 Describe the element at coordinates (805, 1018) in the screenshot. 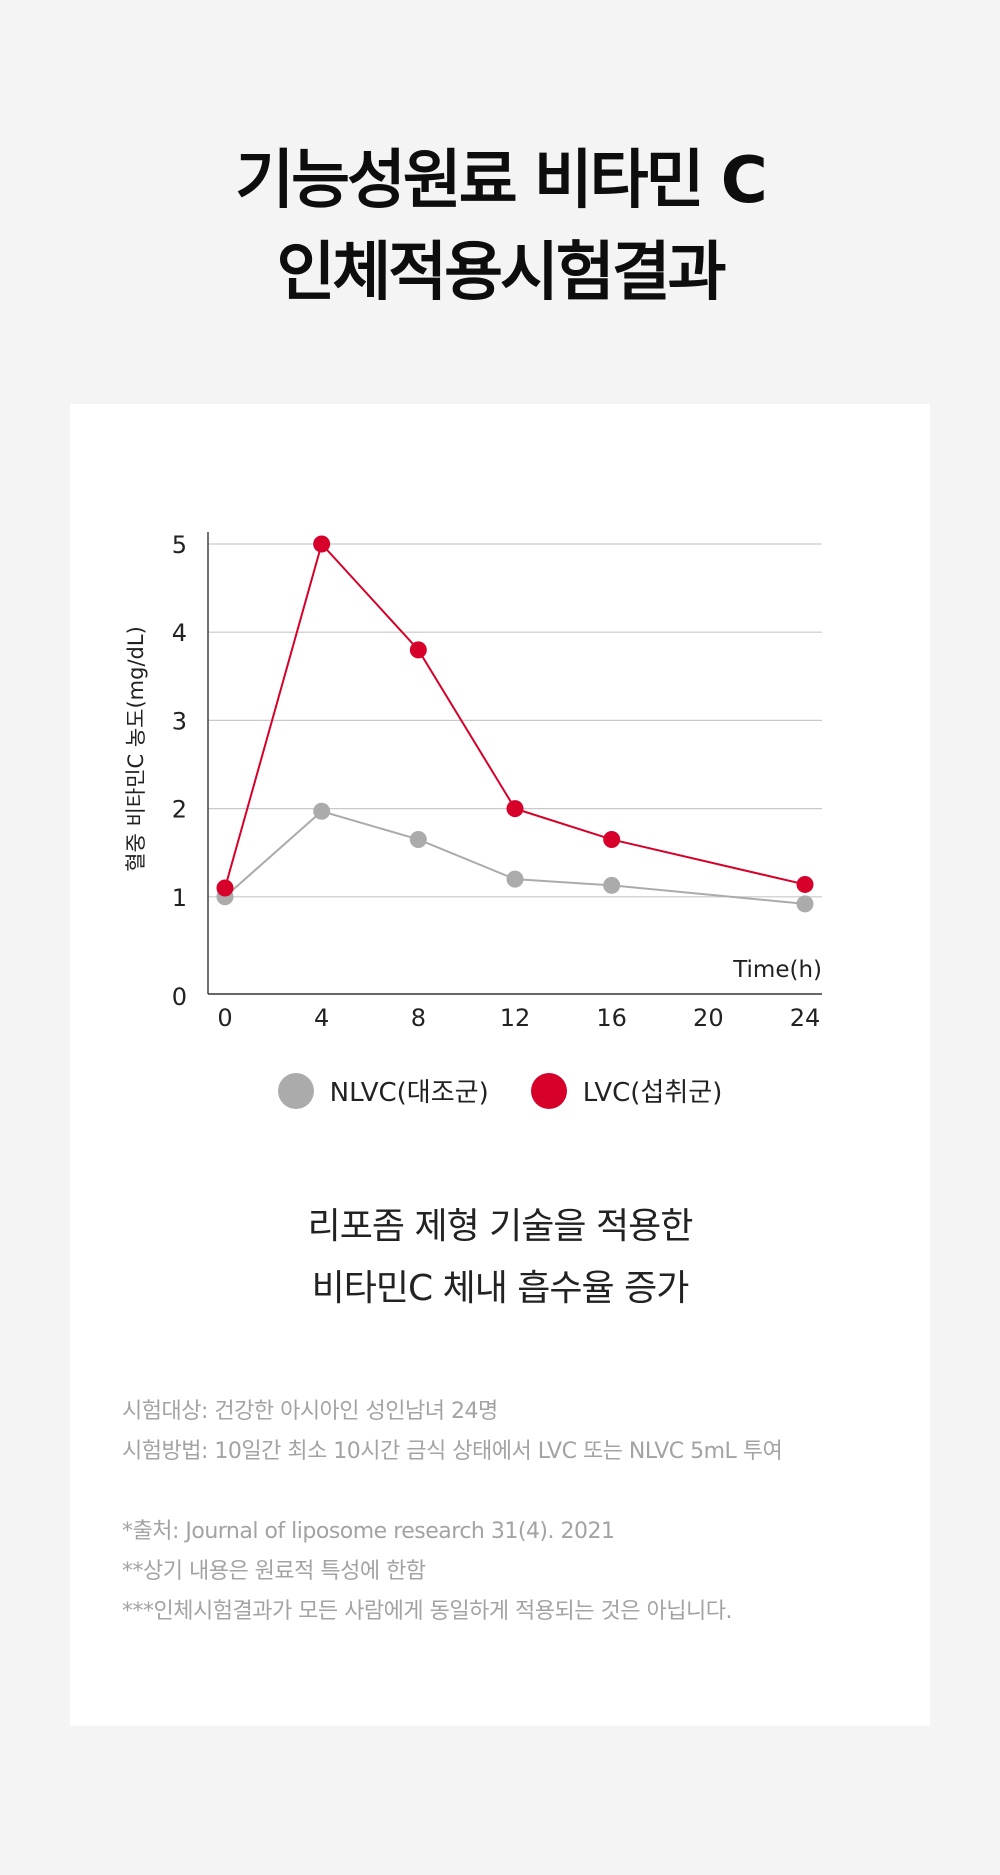

I see `x-tick-label-24: 24` at that location.